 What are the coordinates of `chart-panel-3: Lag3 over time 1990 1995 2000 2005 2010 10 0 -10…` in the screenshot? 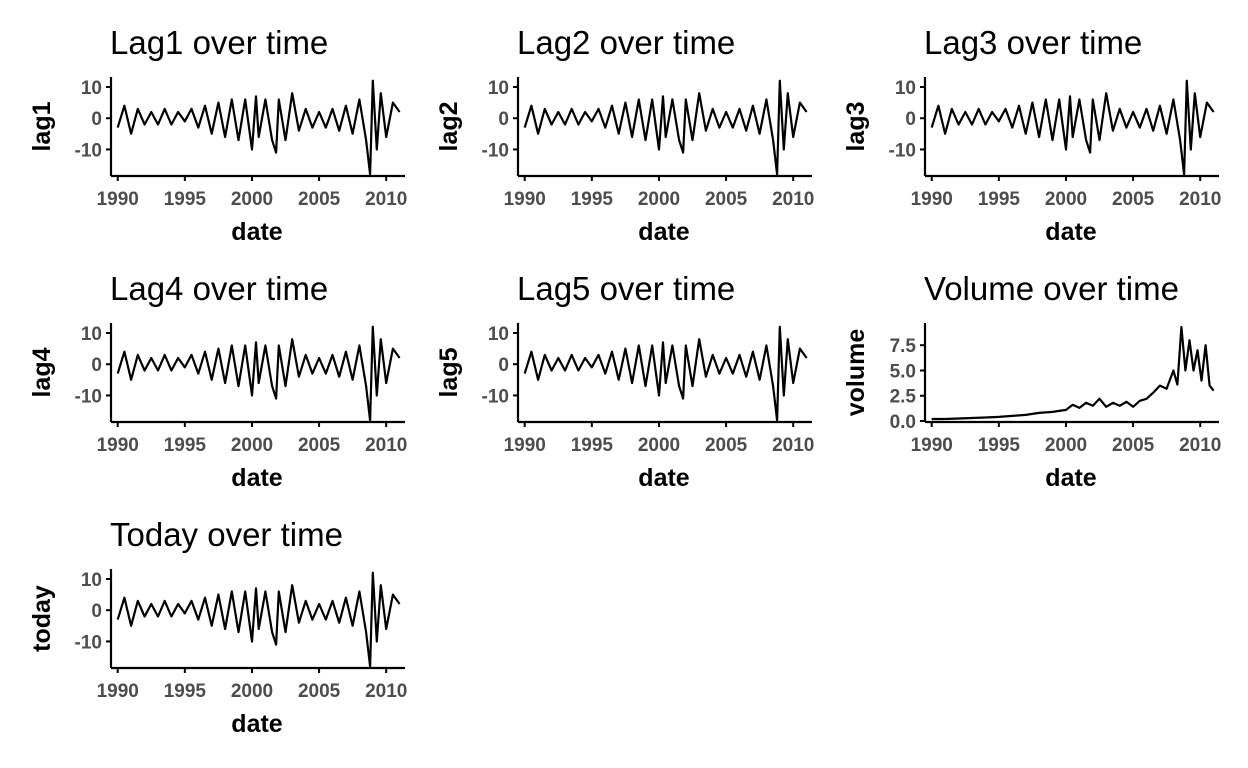 It's located at (1017, 123).